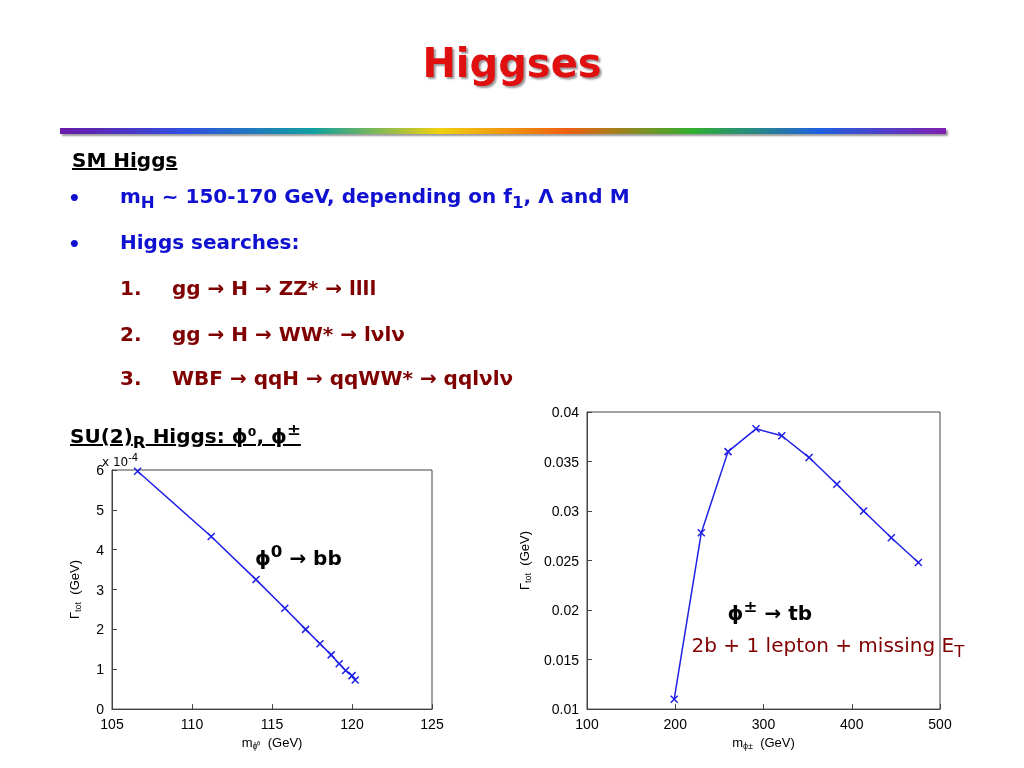  What do you see at coordinates (561, 461) in the screenshot?
I see `y-tick-label: 0.035` at bounding box center [561, 461].